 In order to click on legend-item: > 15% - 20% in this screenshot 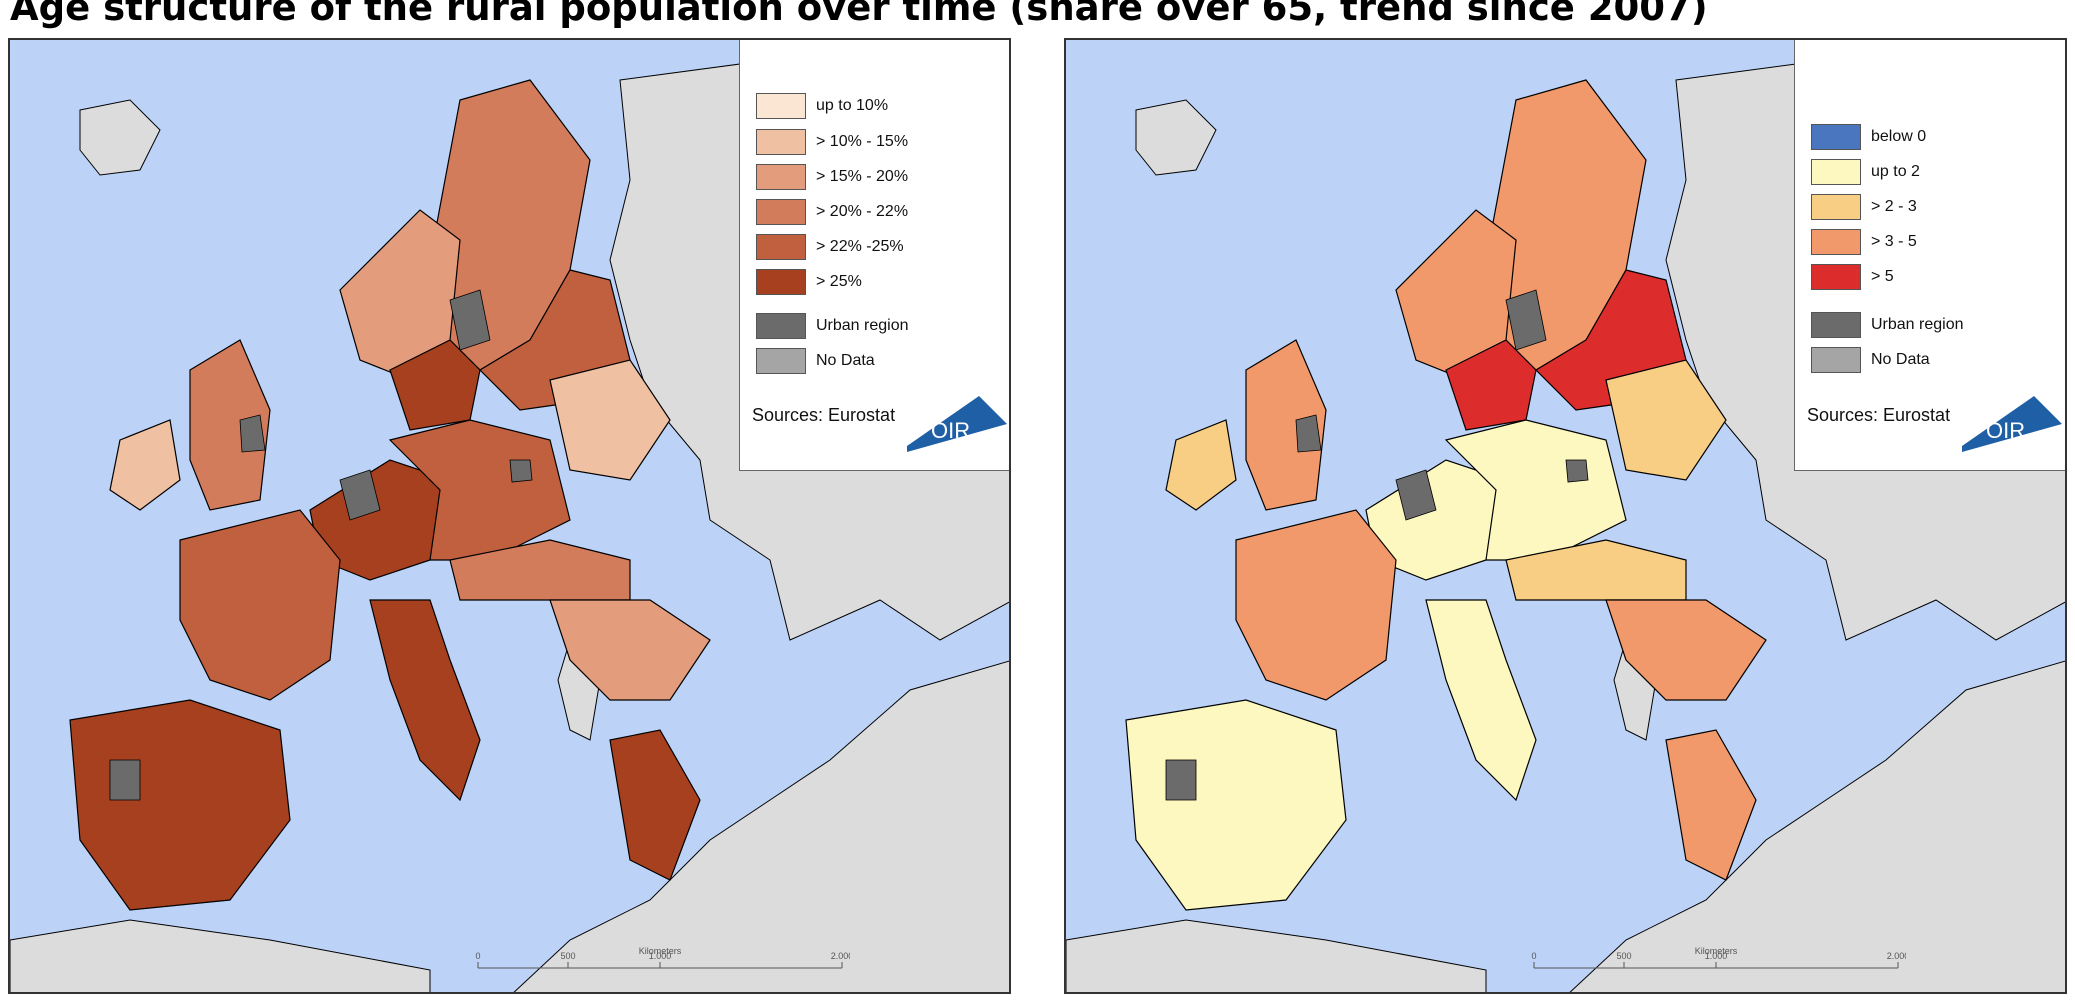, I will do `click(832, 177)`.